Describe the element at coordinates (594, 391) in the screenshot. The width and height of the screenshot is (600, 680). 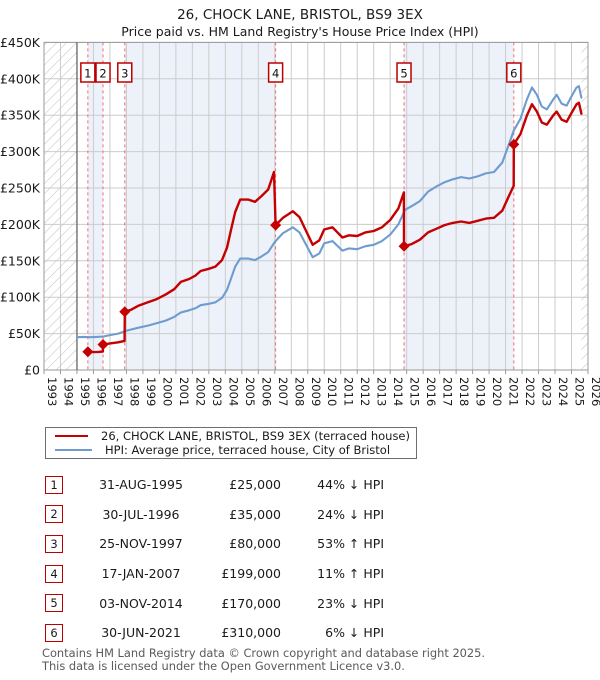
I see `x-tick-label: 2026` at that location.